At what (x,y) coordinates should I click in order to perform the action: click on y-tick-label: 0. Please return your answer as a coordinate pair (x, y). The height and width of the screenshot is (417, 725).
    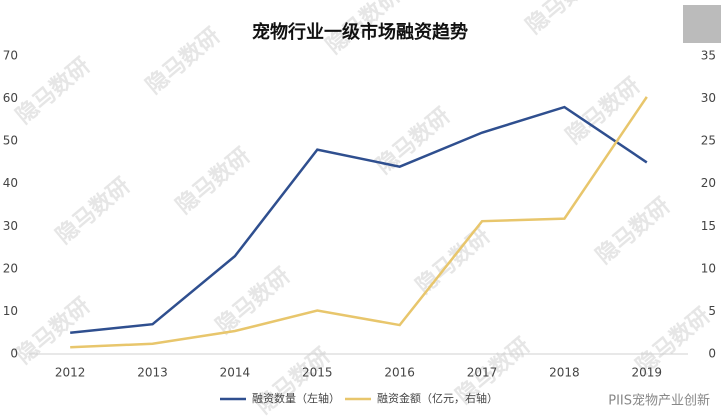
    Looking at the image, I should click on (14, 354).